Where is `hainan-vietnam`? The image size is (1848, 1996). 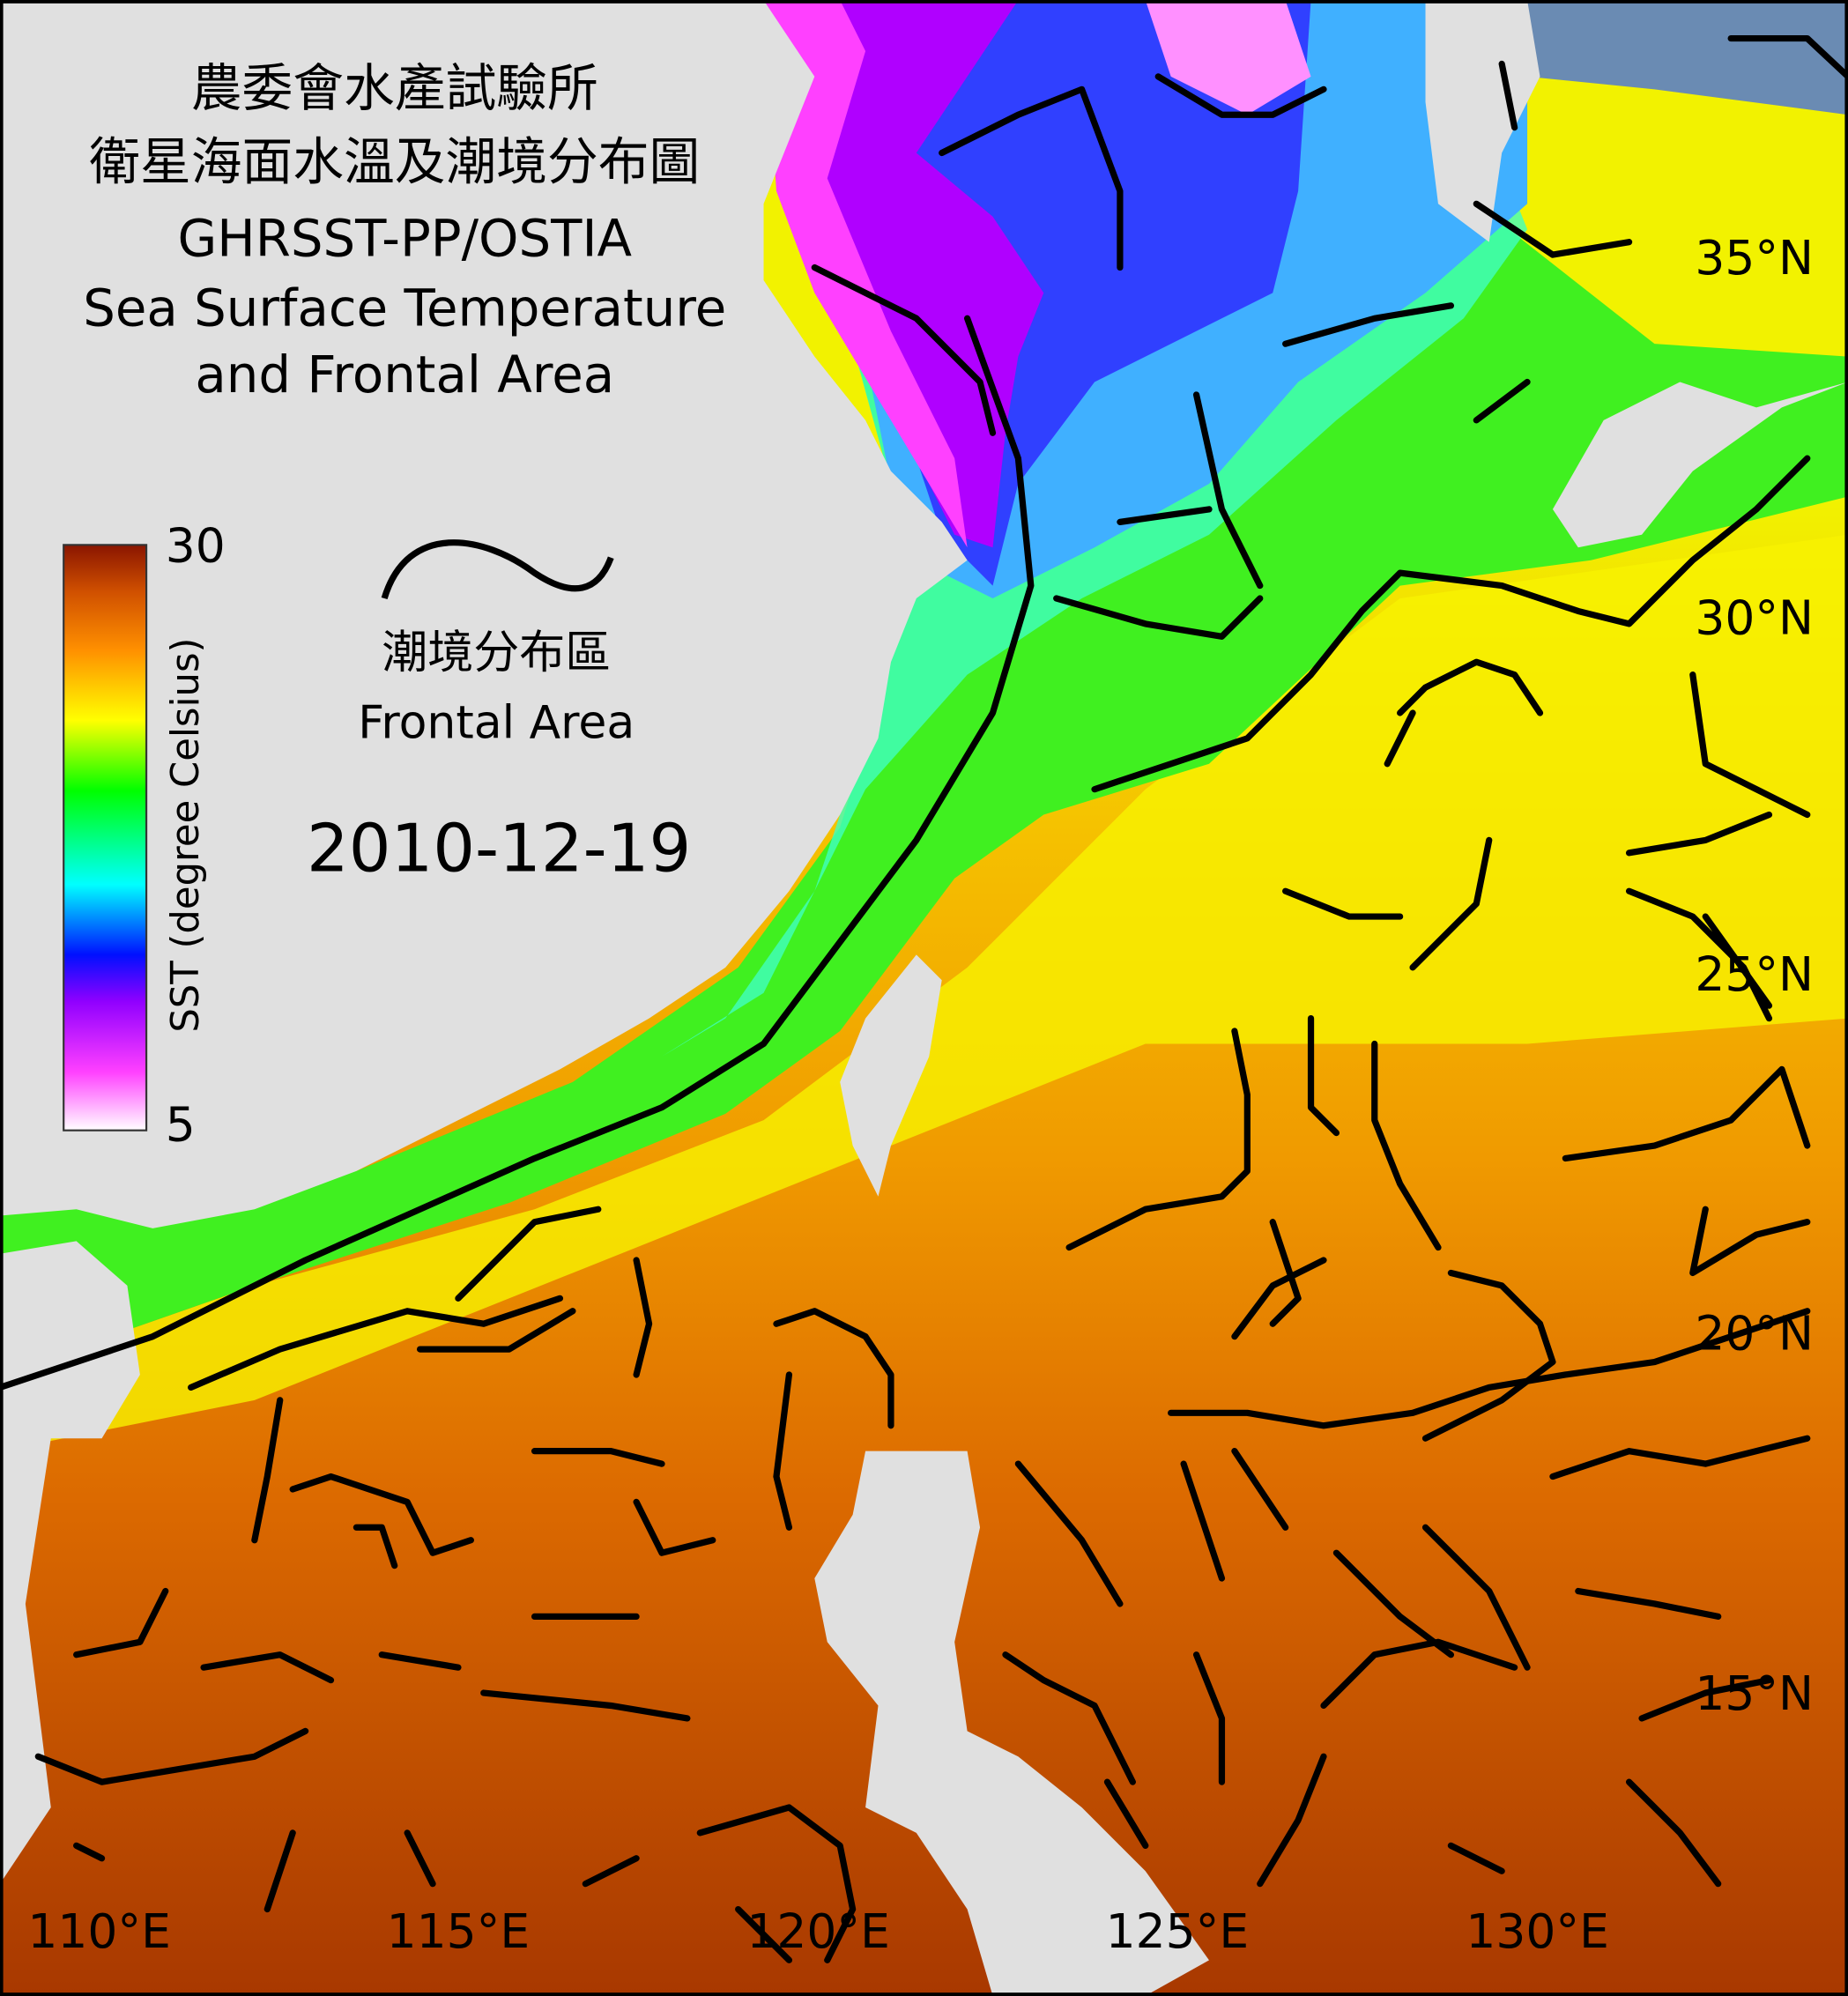
hainan-vietnam is located at coordinates (70, 1562).